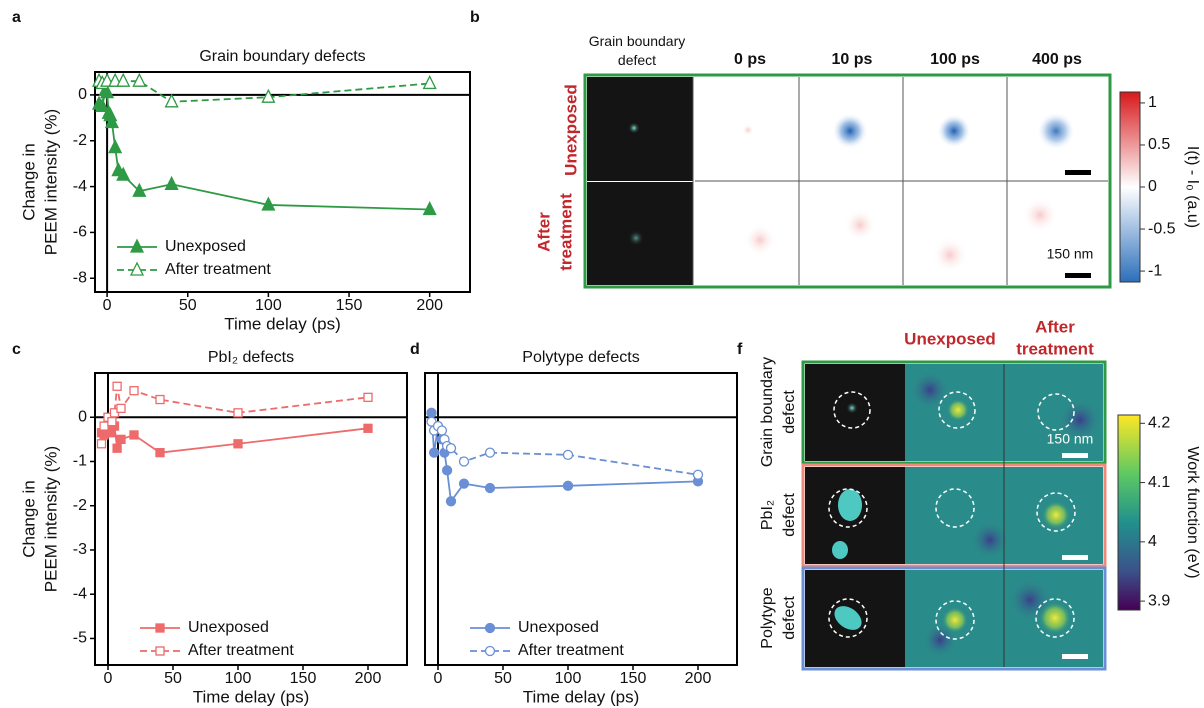 This screenshot has height=708, width=1204. What do you see at coordinates (1152, 186) in the screenshot?
I see `colorbar-tick-label: 0` at bounding box center [1152, 186].